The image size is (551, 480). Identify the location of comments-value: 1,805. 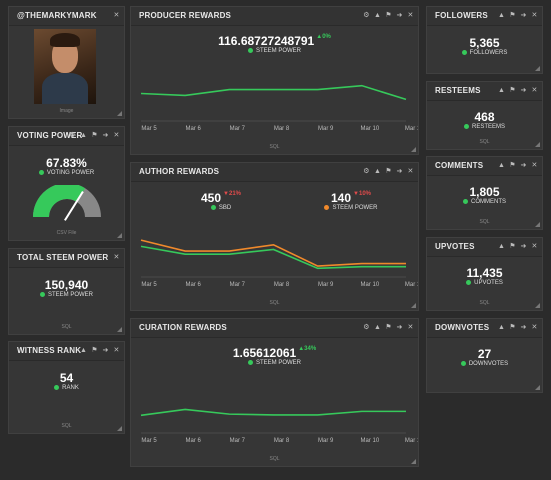
(484, 192).